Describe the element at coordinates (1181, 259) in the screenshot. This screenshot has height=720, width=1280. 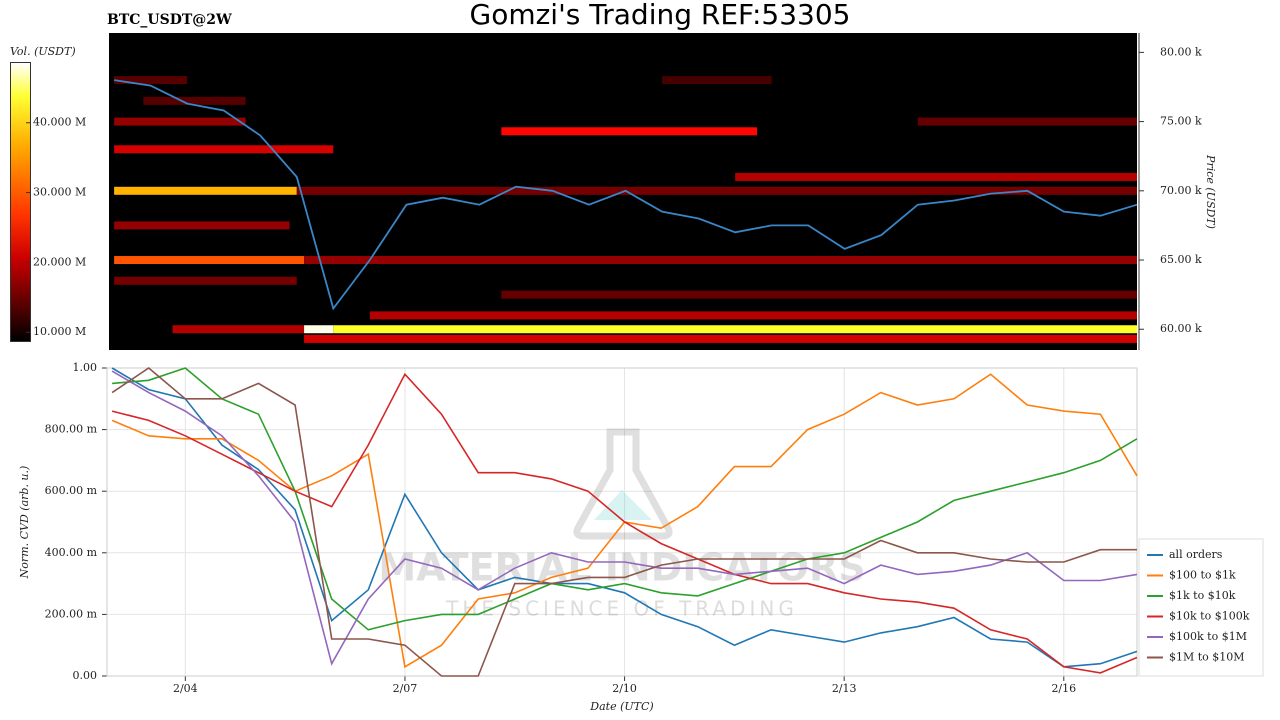
I see `y-tick-label: 65.00 k` at that location.